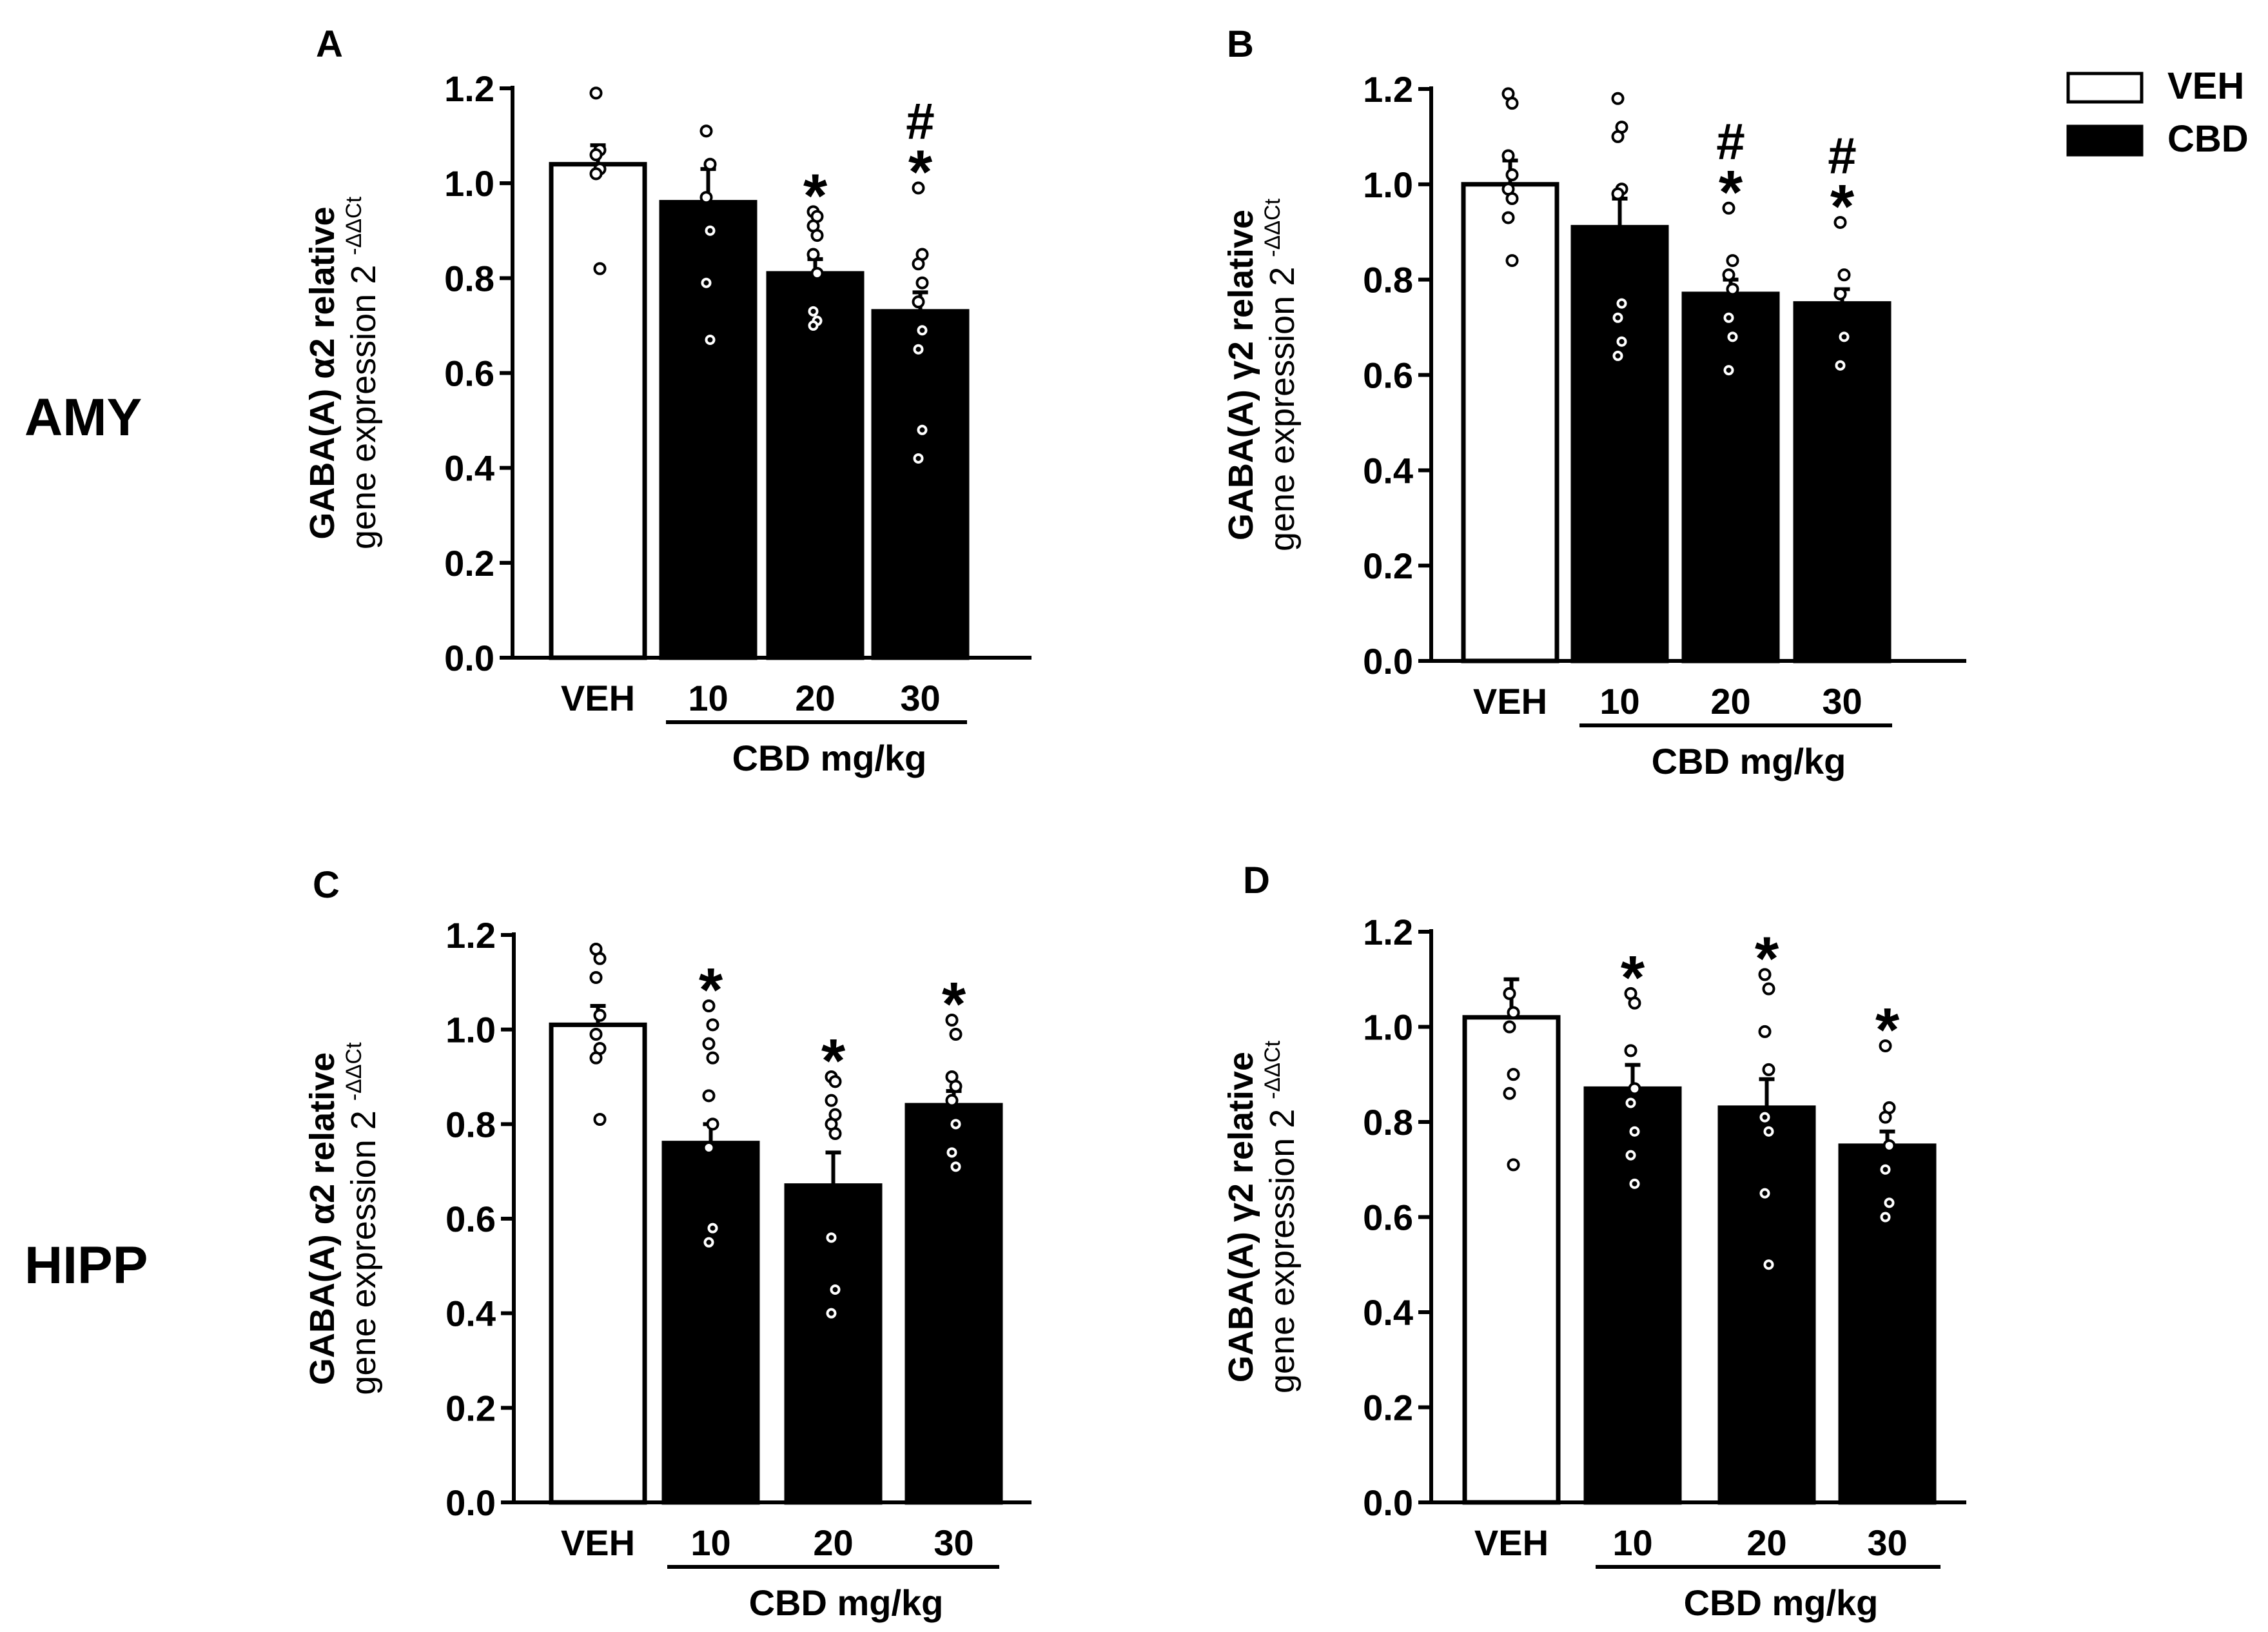 The width and height of the screenshot is (2268, 1632). Describe the element at coordinates (598, 1542) in the screenshot. I see `x-tick-label: VEH` at that location.